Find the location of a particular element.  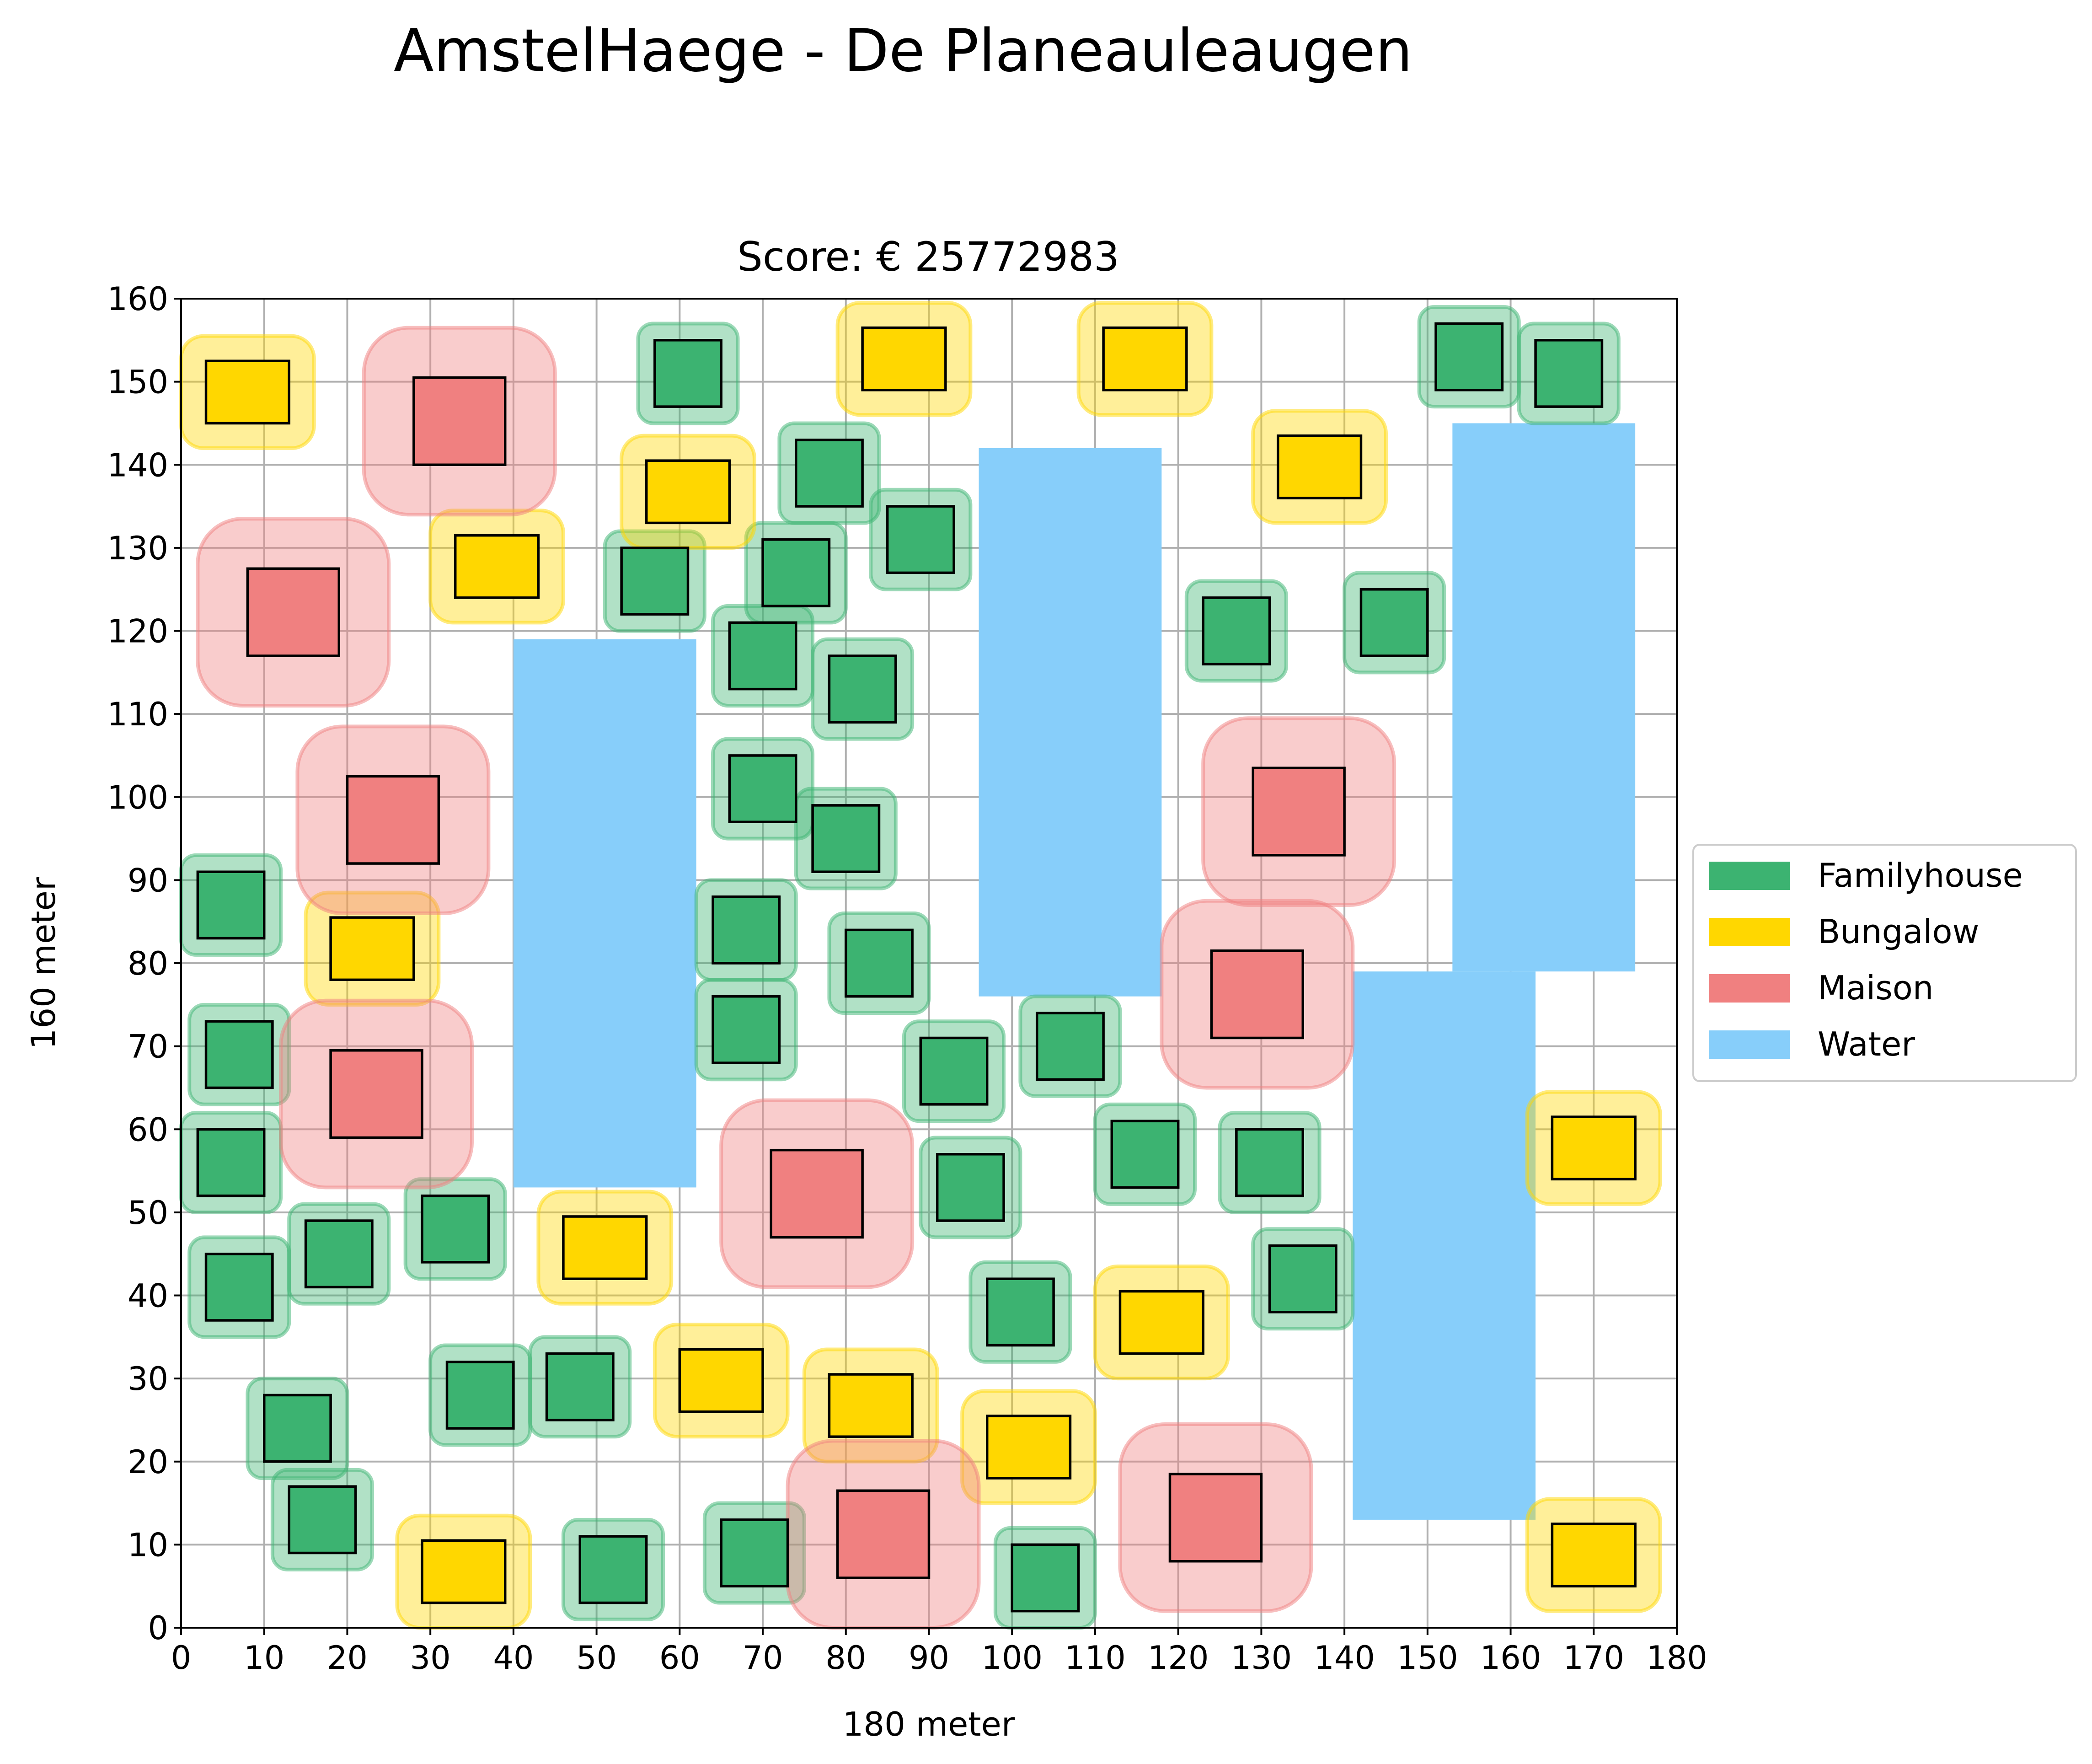

x-tick-label-7: 70 is located at coordinates (763, 1658).